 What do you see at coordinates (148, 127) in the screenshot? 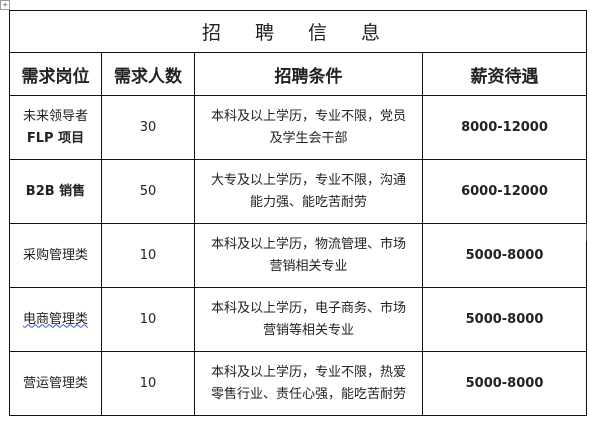
I see `count-cell: 30` at bounding box center [148, 127].